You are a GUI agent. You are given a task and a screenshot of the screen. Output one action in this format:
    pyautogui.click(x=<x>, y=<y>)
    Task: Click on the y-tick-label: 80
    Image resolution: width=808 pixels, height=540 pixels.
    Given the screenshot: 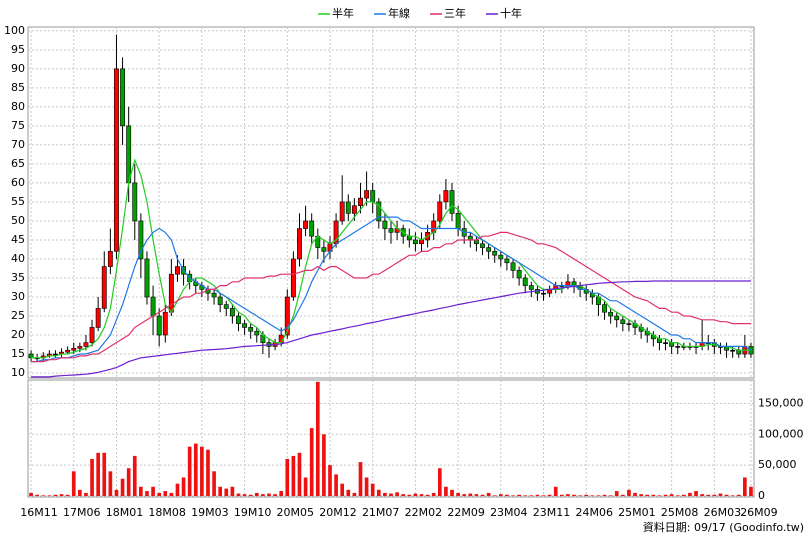 What is the action you would take?
    pyautogui.click(x=18, y=106)
    